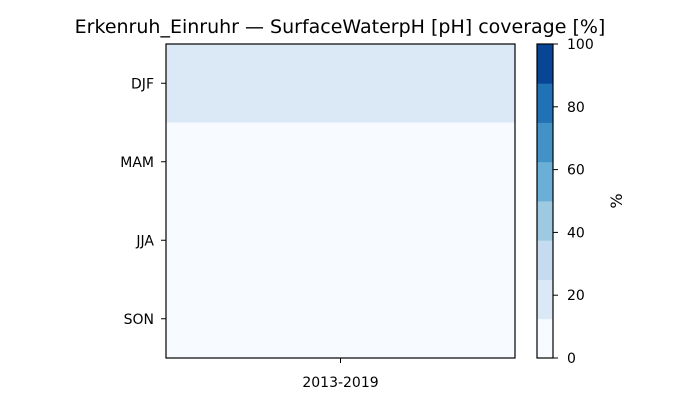  What do you see at coordinates (144, 241) in the screenshot?
I see `y-tick-label-jja: JJA` at bounding box center [144, 241].